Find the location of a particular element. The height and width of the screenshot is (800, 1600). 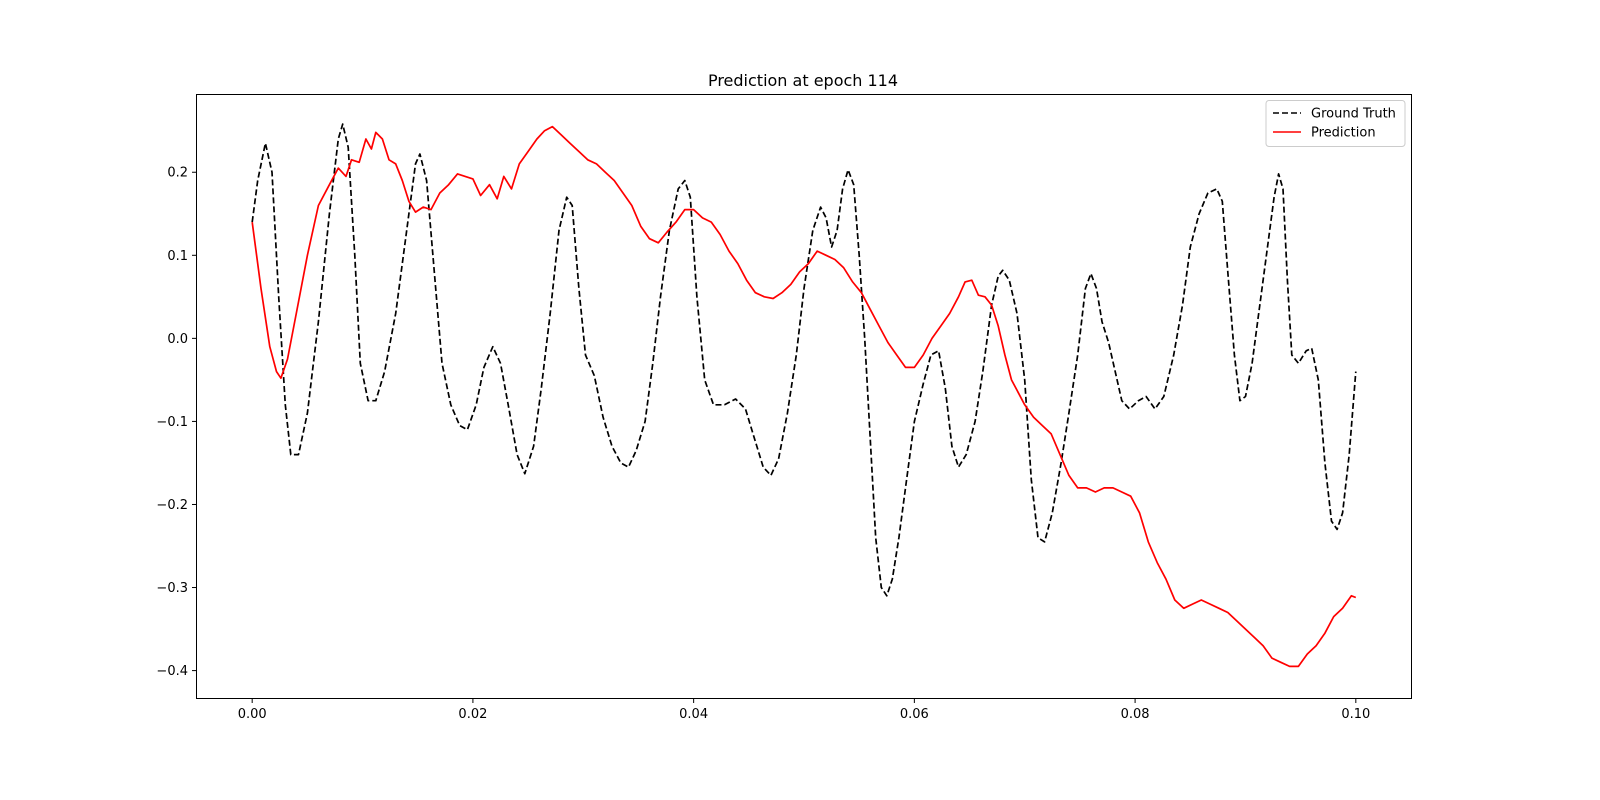

chart-title: Prediction at epoch 114 is located at coordinates (803, 80).